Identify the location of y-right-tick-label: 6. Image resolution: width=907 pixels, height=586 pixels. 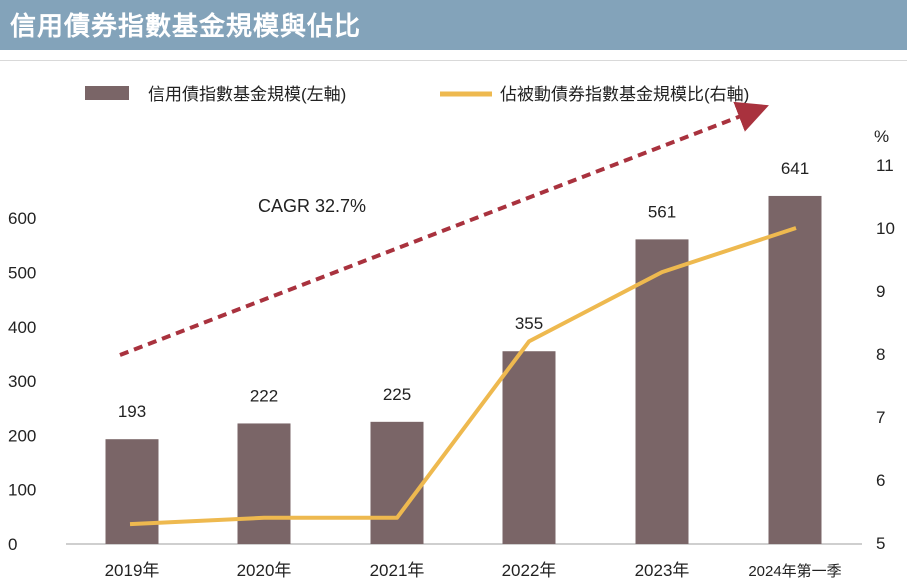
(880, 480).